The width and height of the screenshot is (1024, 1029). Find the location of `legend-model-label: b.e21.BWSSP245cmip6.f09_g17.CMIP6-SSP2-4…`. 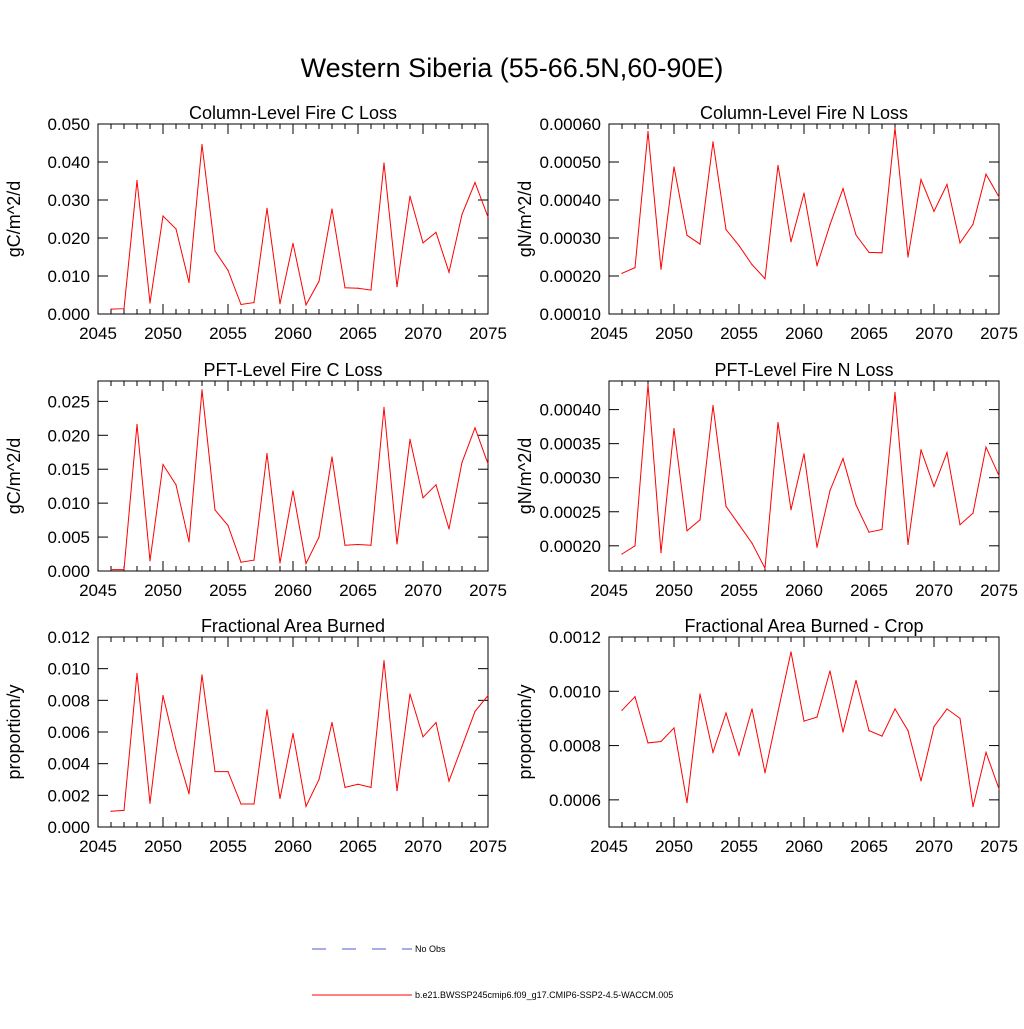

legend-model-label: b.e21.BWSSP245cmip6.f09_g17.CMIP6-SSP2-4… is located at coordinates (544, 995).